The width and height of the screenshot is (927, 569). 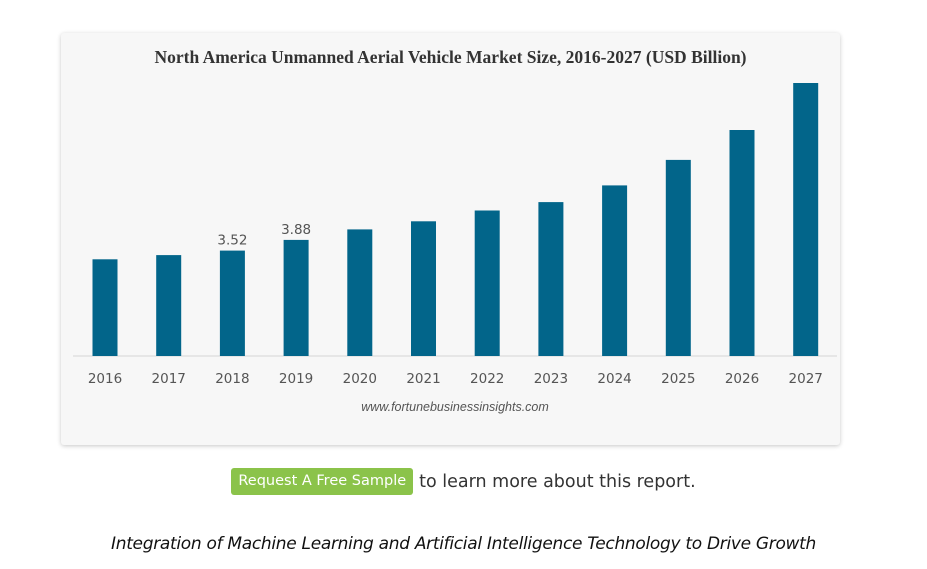 What do you see at coordinates (232, 303) in the screenshot?
I see `bar-2018` at bounding box center [232, 303].